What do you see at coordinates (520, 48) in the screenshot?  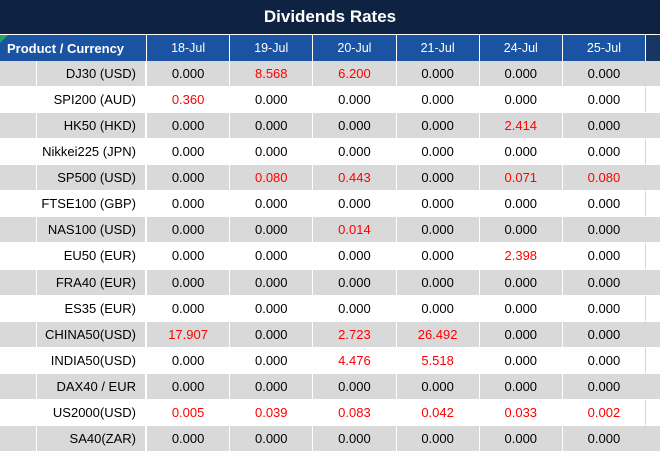 I see `column-header-date: 24-Jul` at bounding box center [520, 48].